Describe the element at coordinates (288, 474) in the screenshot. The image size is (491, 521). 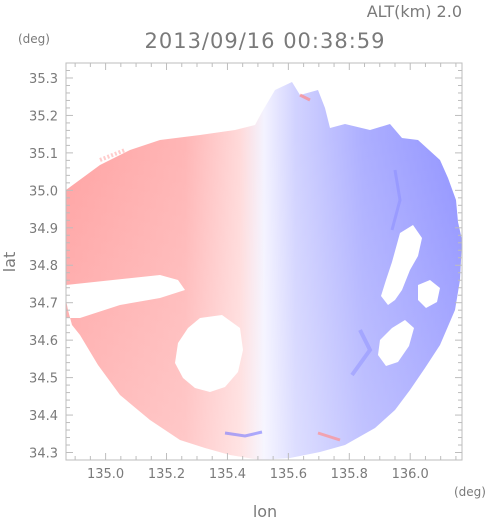
I see `x-tick-label: 135.6` at that location.